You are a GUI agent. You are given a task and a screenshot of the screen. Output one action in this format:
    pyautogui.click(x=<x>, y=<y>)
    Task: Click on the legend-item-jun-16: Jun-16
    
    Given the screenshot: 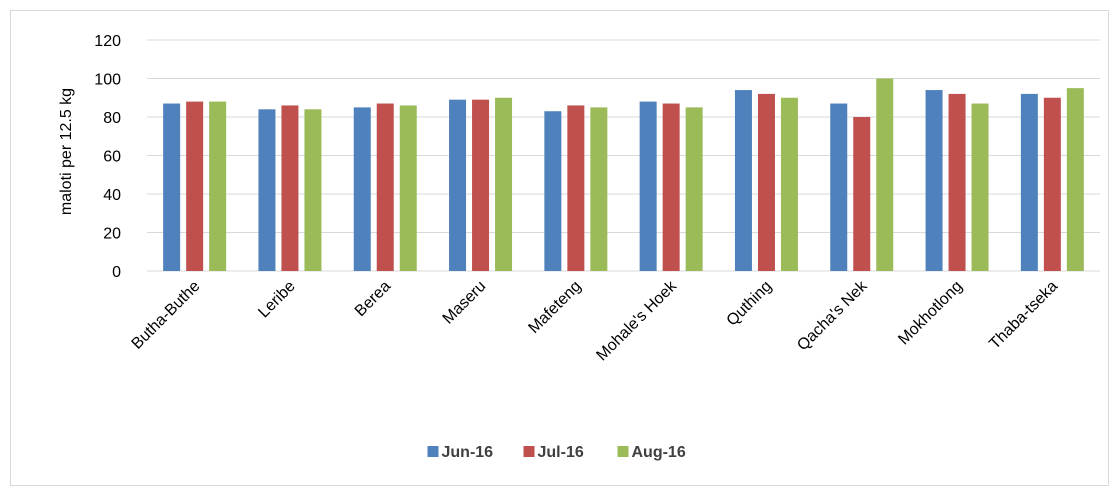 What is the action you would take?
    pyautogui.click(x=460, y=452)
    